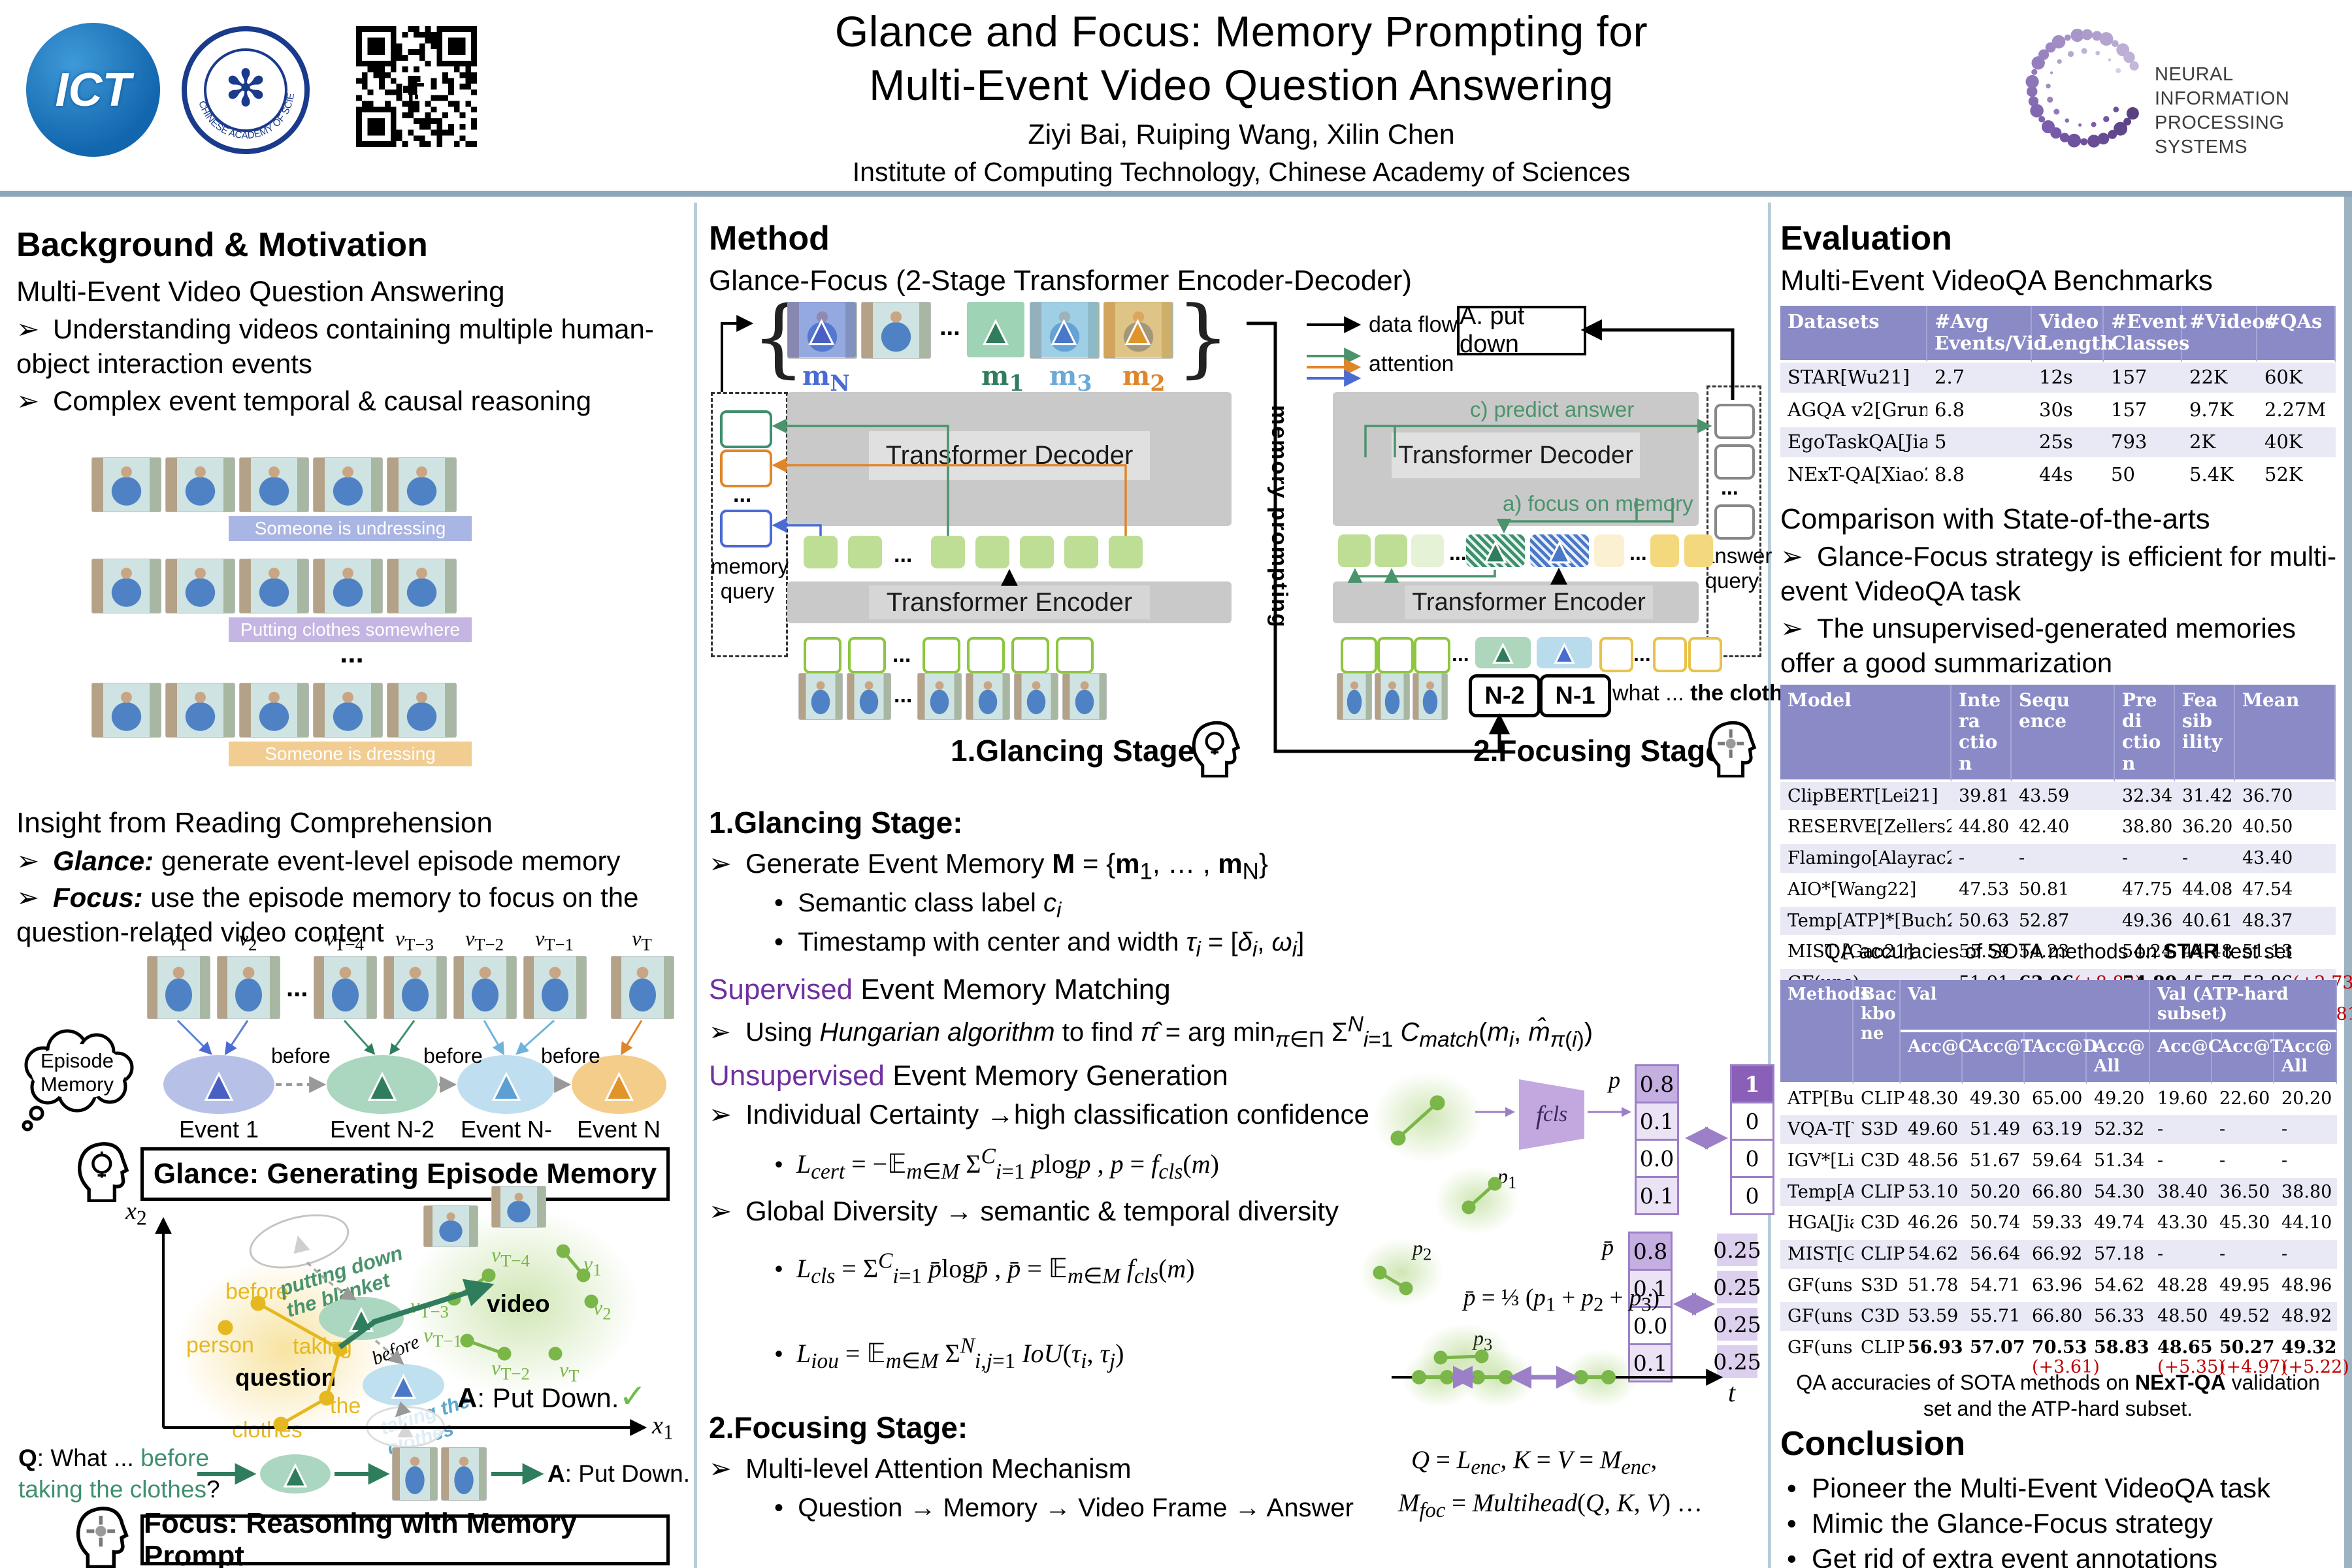  Describe the element at coordinates (2145, 891) in the screenshot. I see `table-cell: 47.75` at that location.